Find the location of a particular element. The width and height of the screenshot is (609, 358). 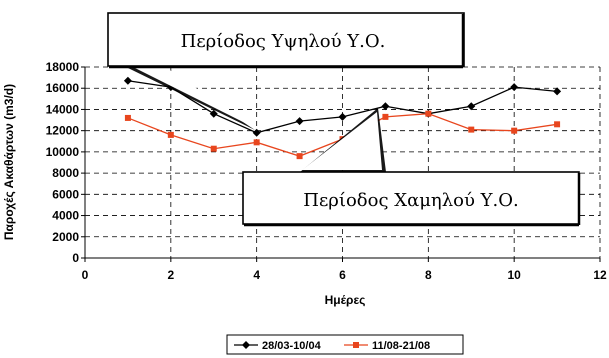

legend: 28/03-10/04 11/08-21/08 is located at coordinates (345, 344).